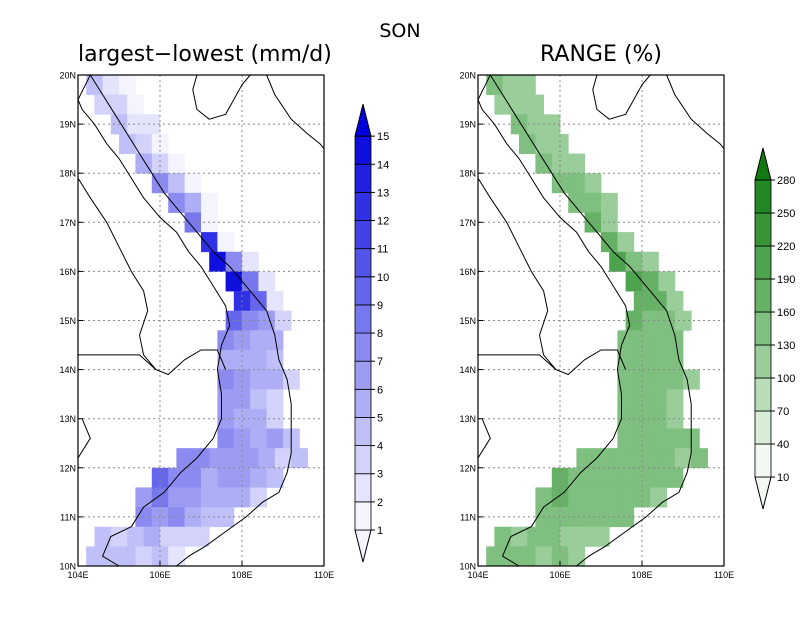  I want to click on colorbar-label: 130, so click(786, 346).